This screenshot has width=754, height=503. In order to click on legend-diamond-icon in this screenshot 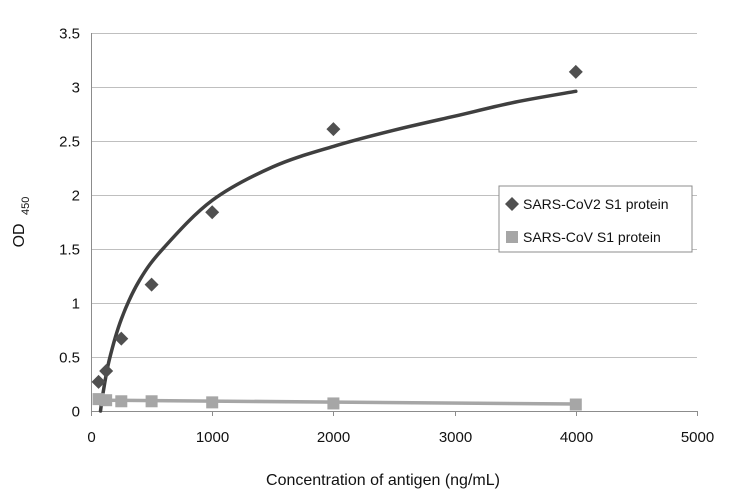, I will do `click(512, 204)`.